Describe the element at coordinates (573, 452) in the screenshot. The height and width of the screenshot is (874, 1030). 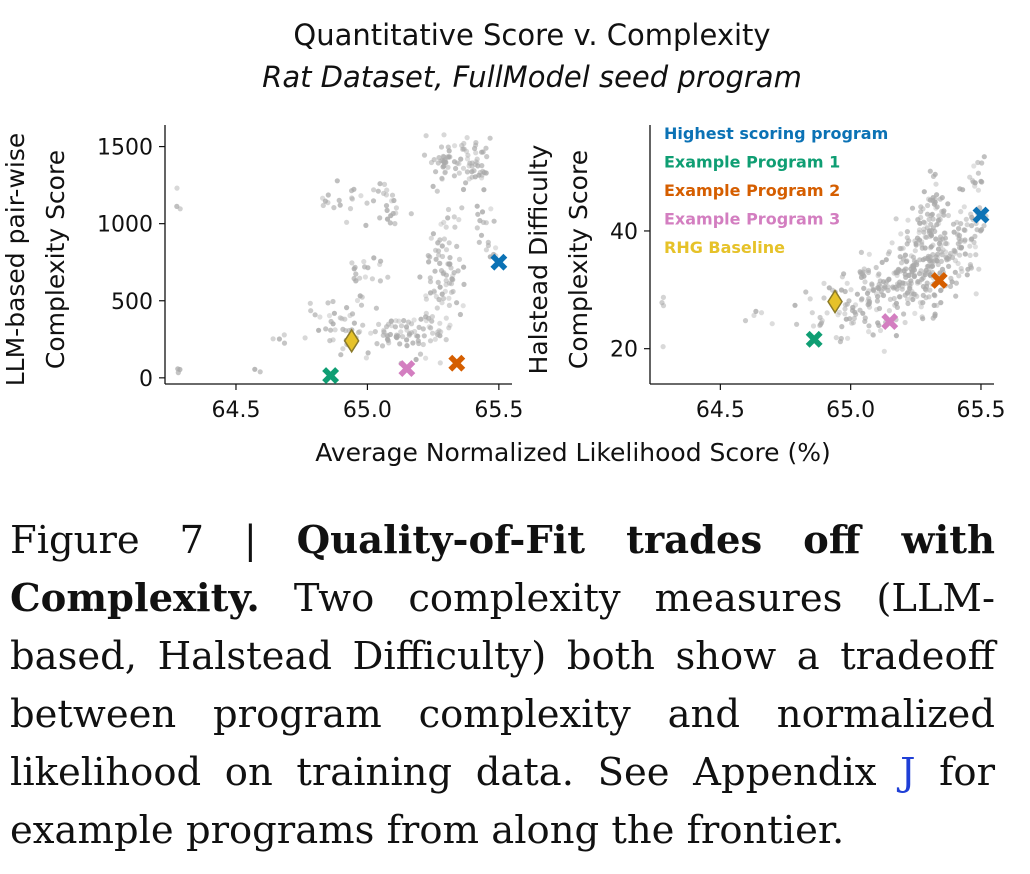
I see `shared-x-axis-label: Average Normalized Likelihood Score (%)` at that location.